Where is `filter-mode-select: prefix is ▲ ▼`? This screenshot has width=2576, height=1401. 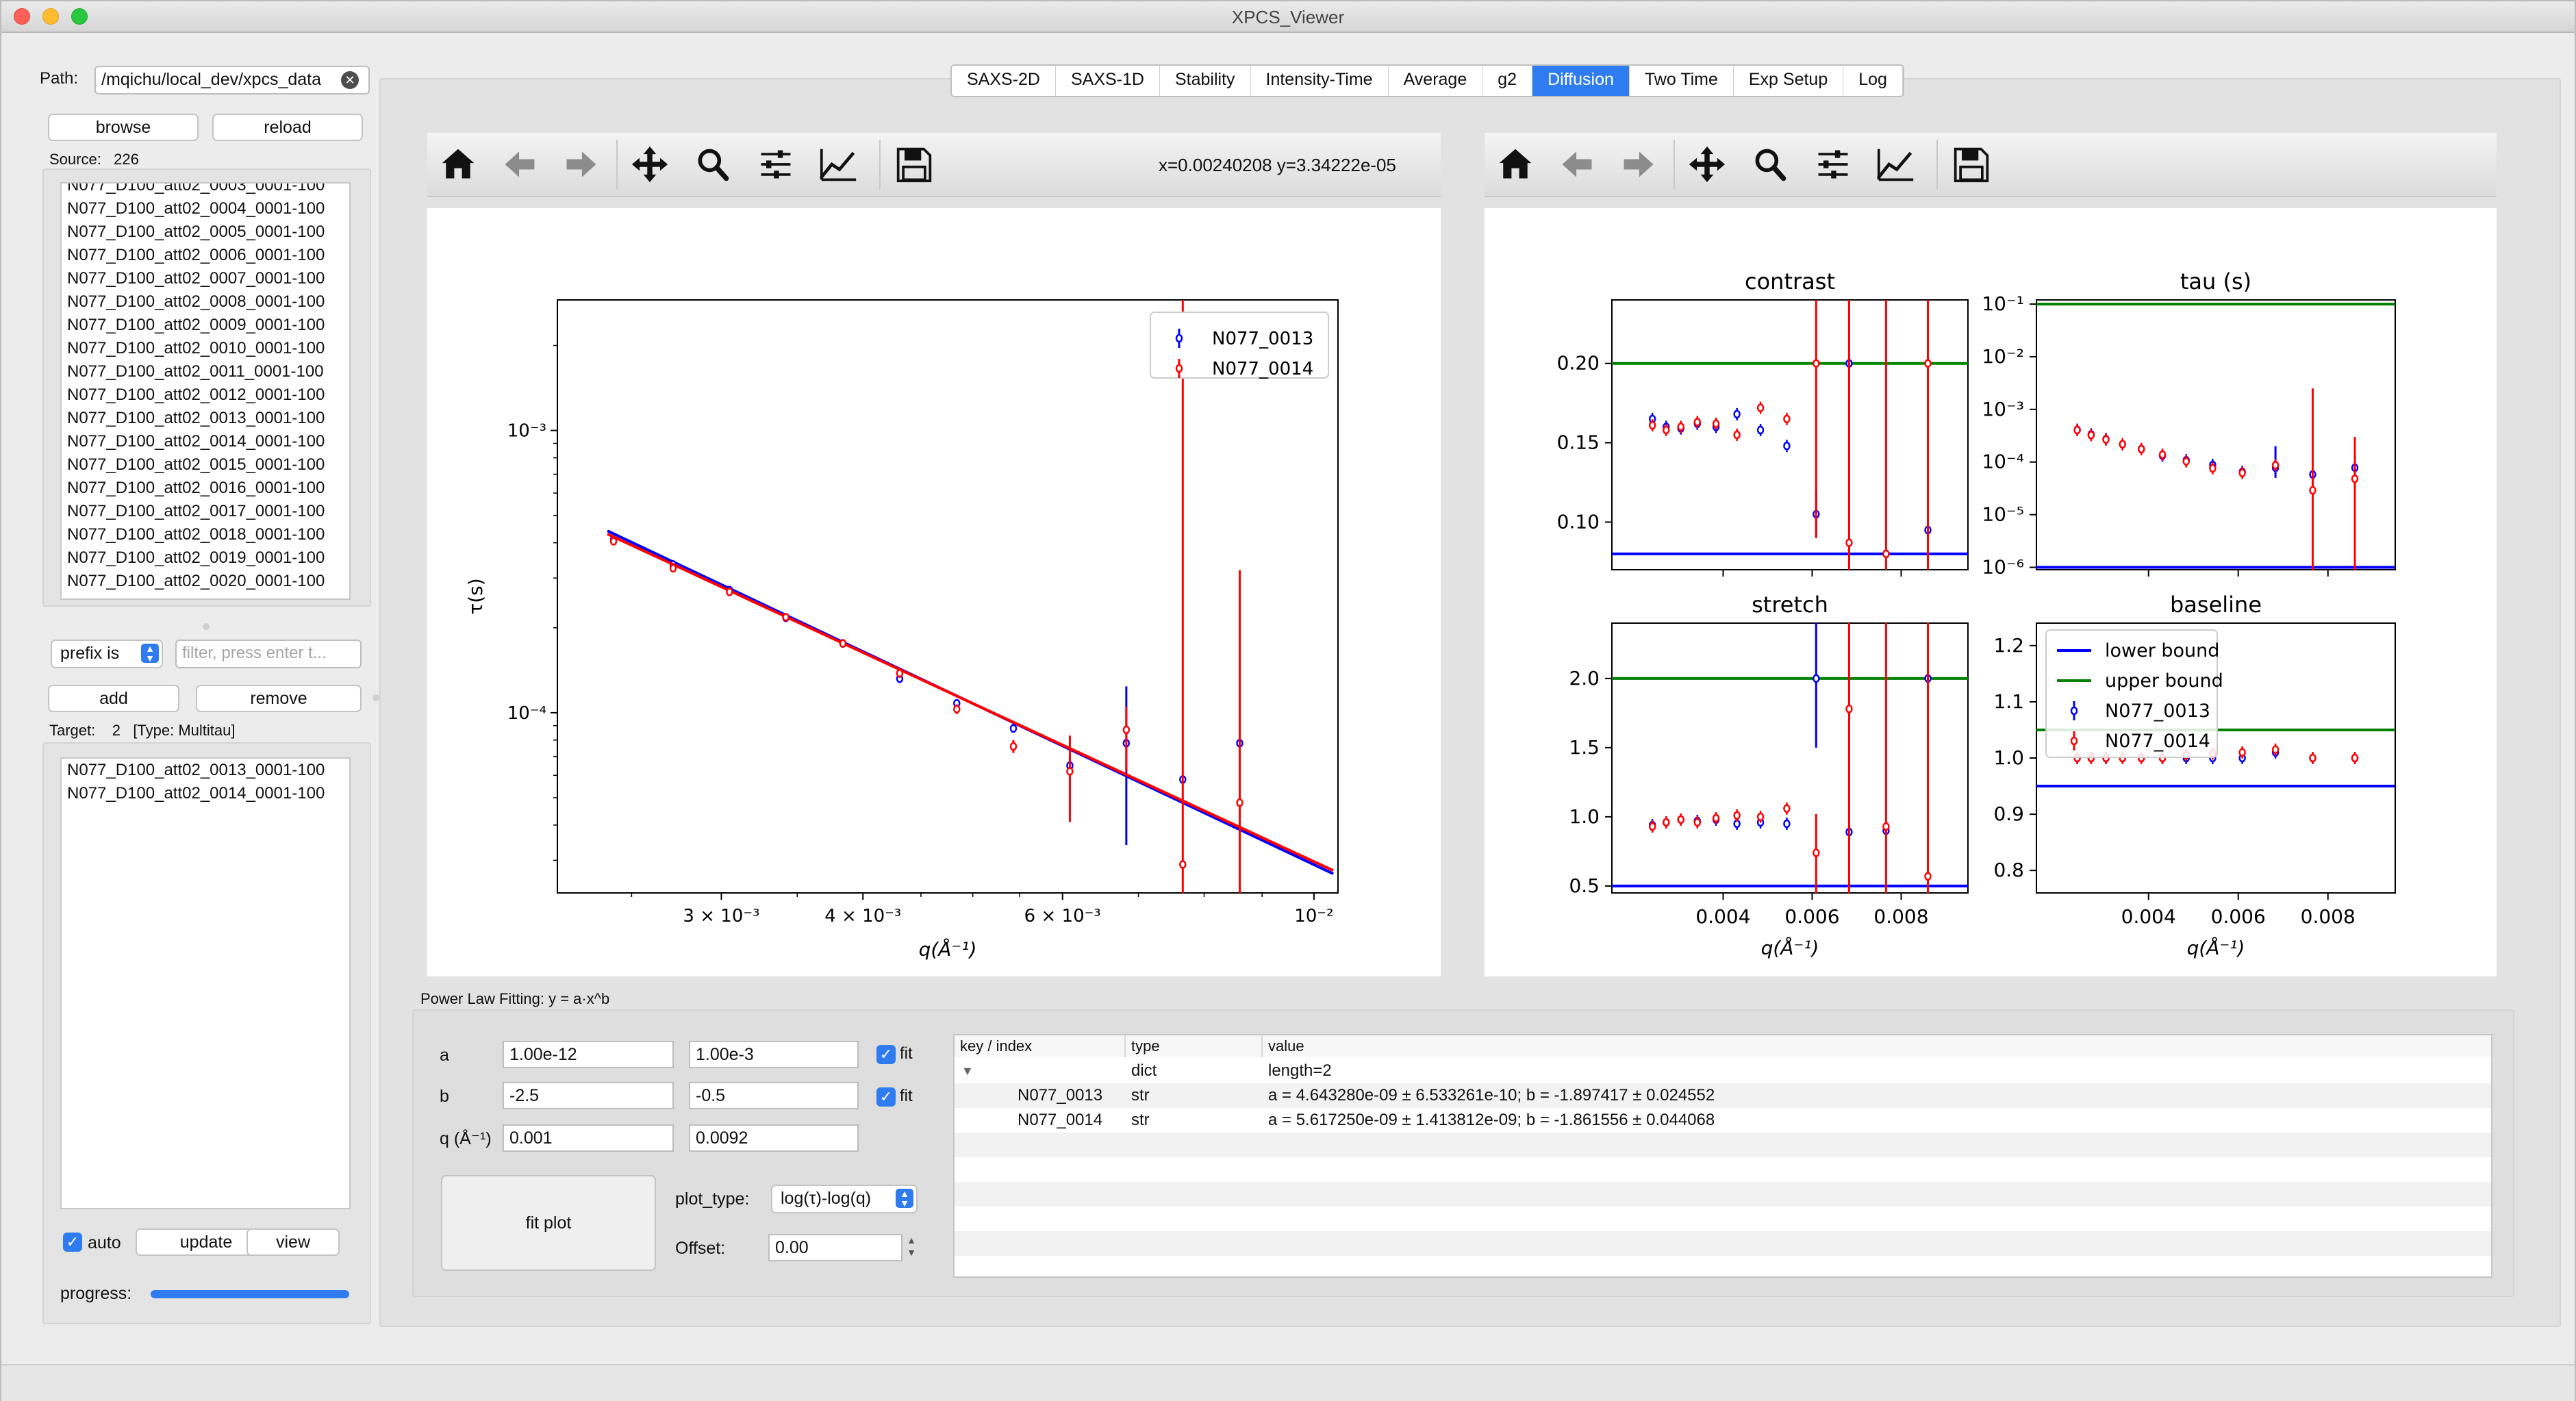 filter-mode-select: prefix is ▲ ▼ is located at coordinates (107, 654).